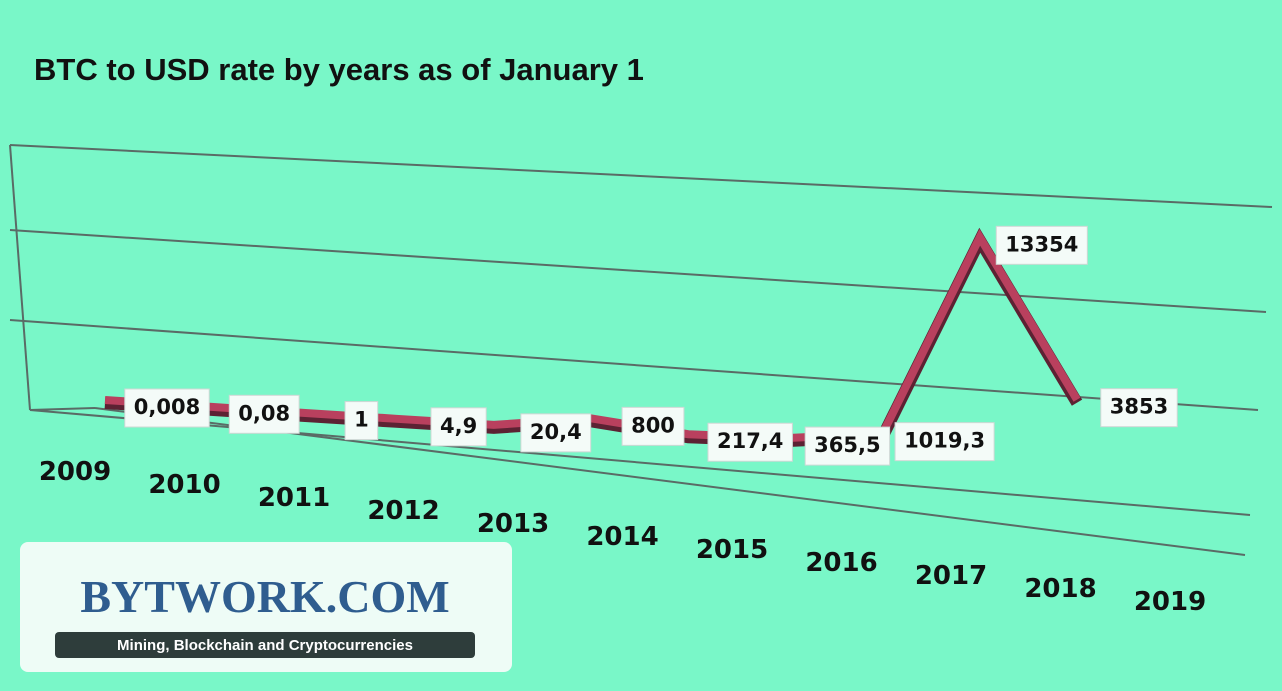  Describe the element at coordinates (339, 69) in the screenshot. I see `chart-title: BTC to USD rate by years as of January 1` at that location.